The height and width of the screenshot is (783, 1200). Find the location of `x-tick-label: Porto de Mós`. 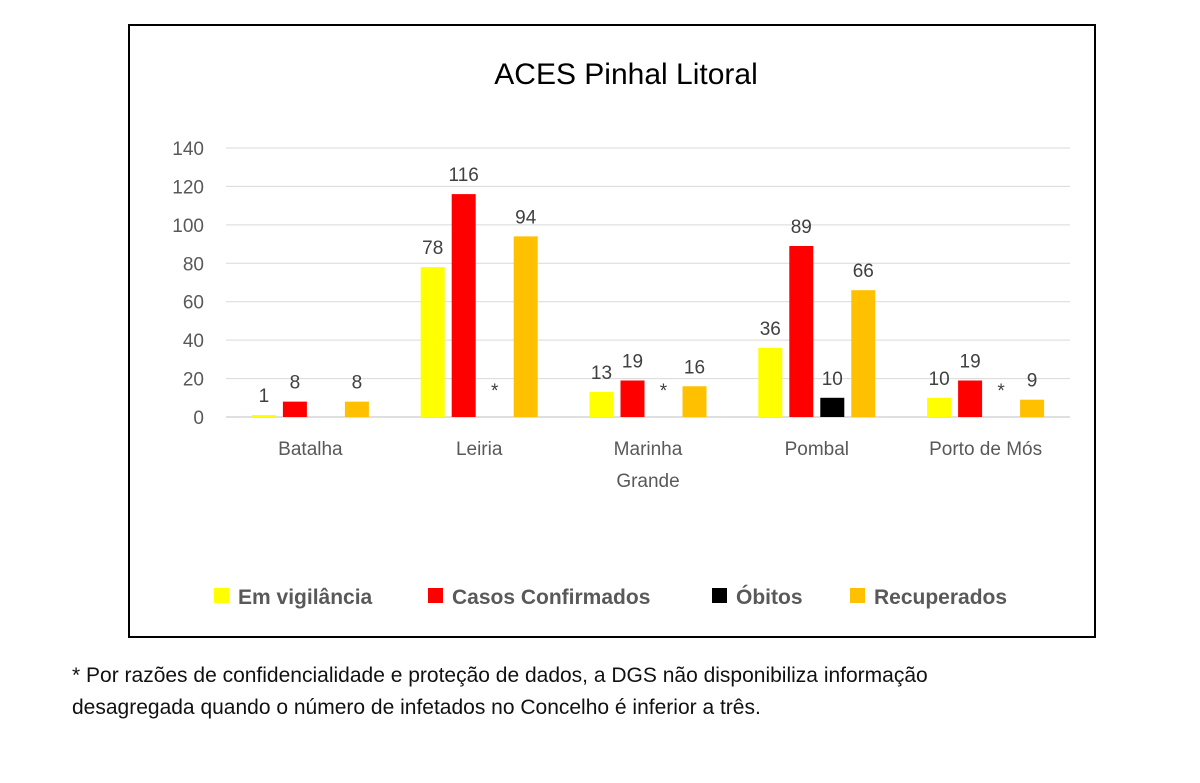

x-tick-label: Porto de Mós is located at coordinates (985, 449).